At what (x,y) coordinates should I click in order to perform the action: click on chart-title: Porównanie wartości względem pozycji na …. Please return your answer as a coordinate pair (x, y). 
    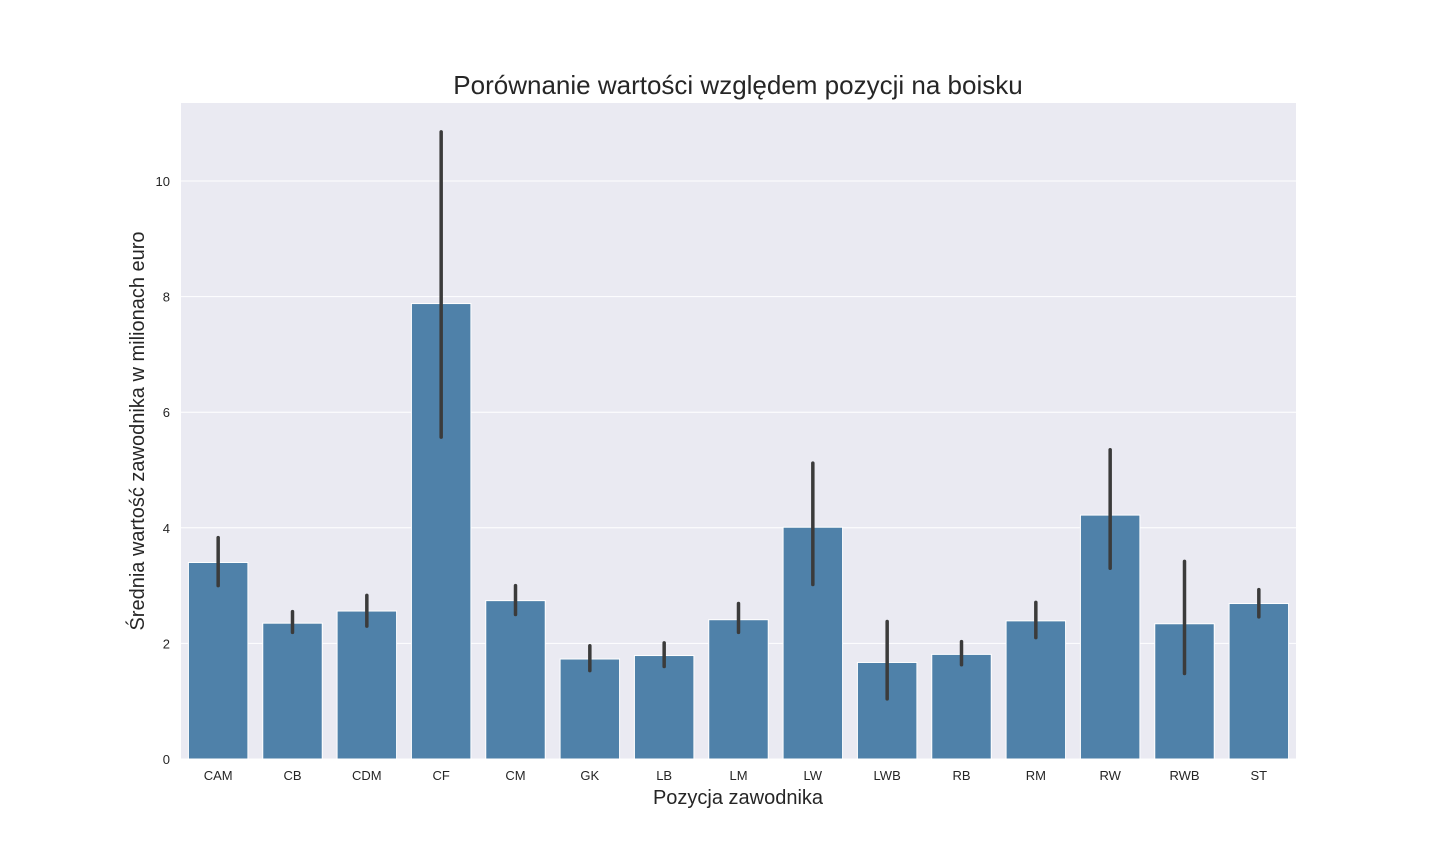
    Looking at the image, I should click on (737, 85).